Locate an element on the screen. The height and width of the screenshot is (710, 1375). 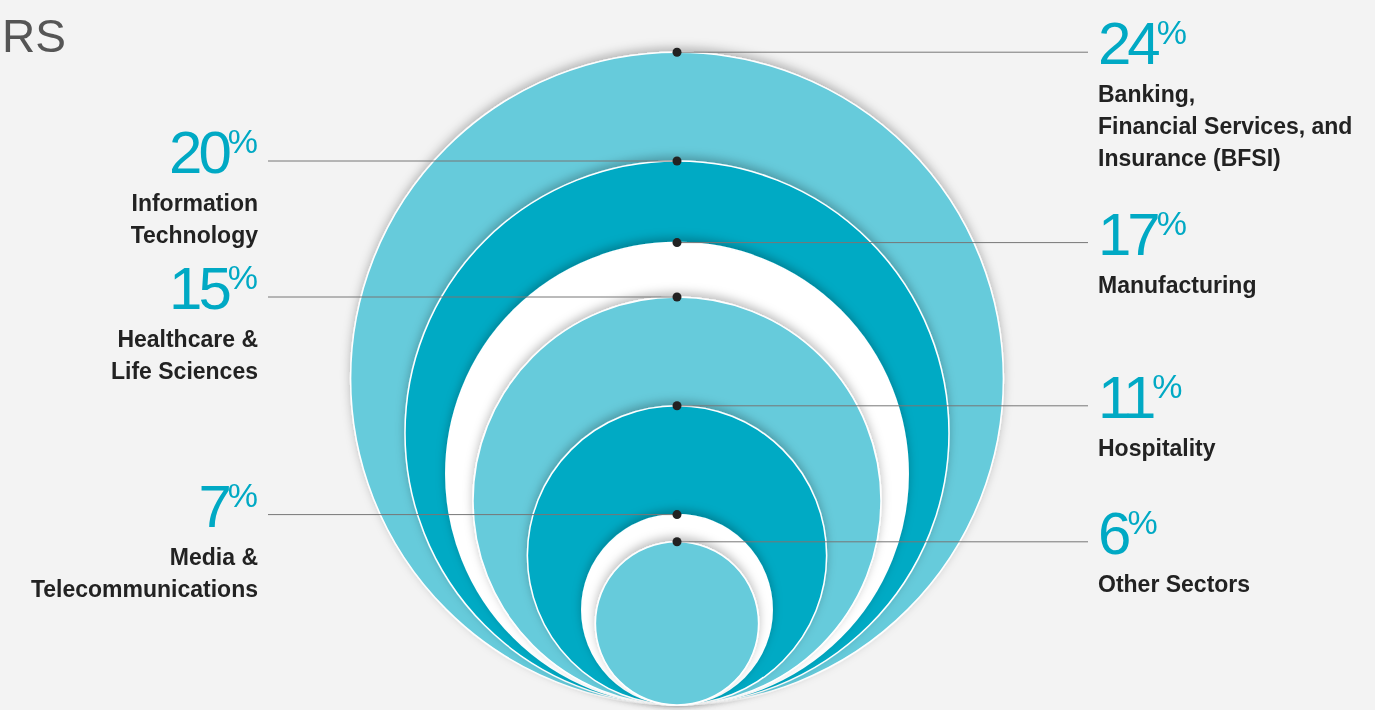
category-label: Manufacturing is located at coordinates (1177, 284).